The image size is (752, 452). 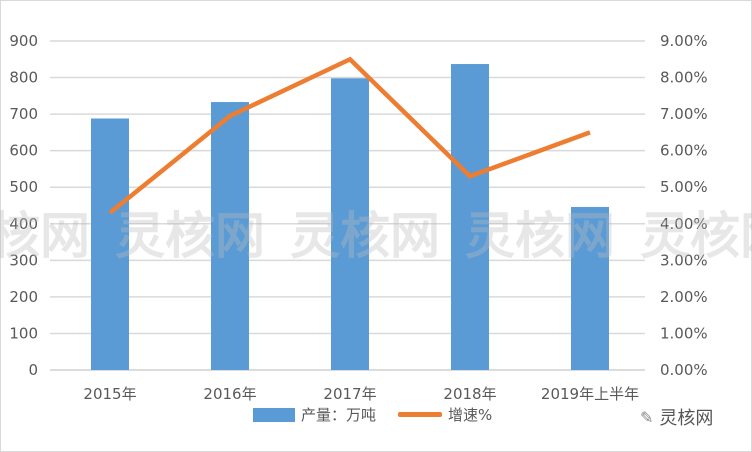 What do you see at coordinates (23, 41) in the screenshot?
I see `y-tick-label: 900` at bounding box center [23, 41].